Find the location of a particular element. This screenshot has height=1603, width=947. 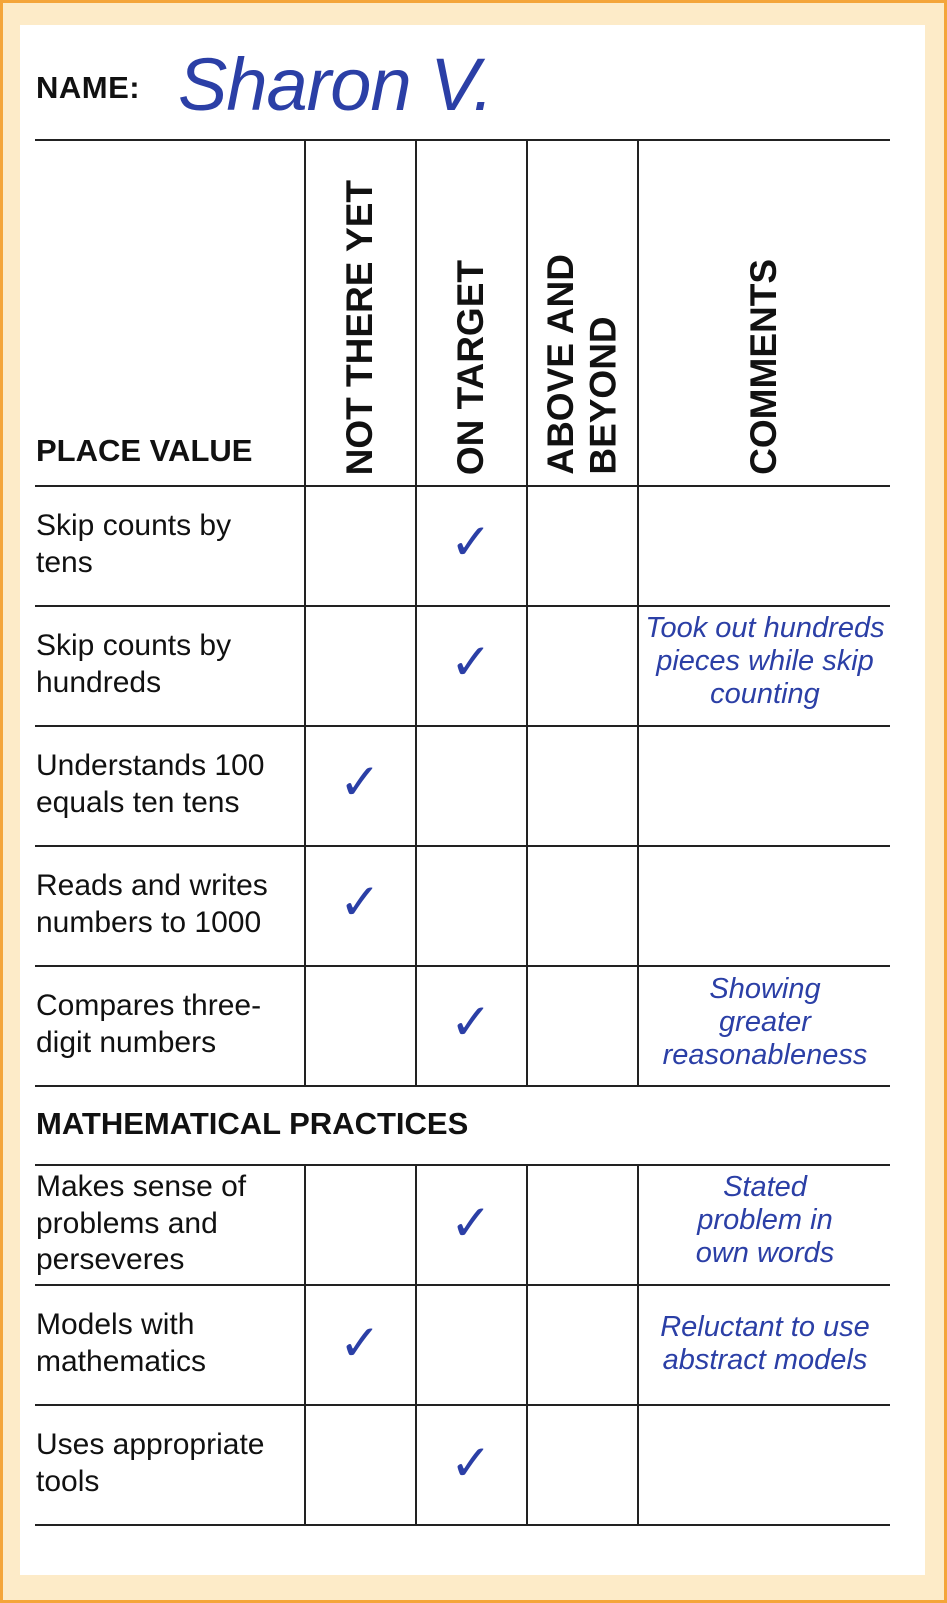

section-title-mathematical-practices: MATHEMATICAL PRACTICES is located at coordinates (252, 1123).